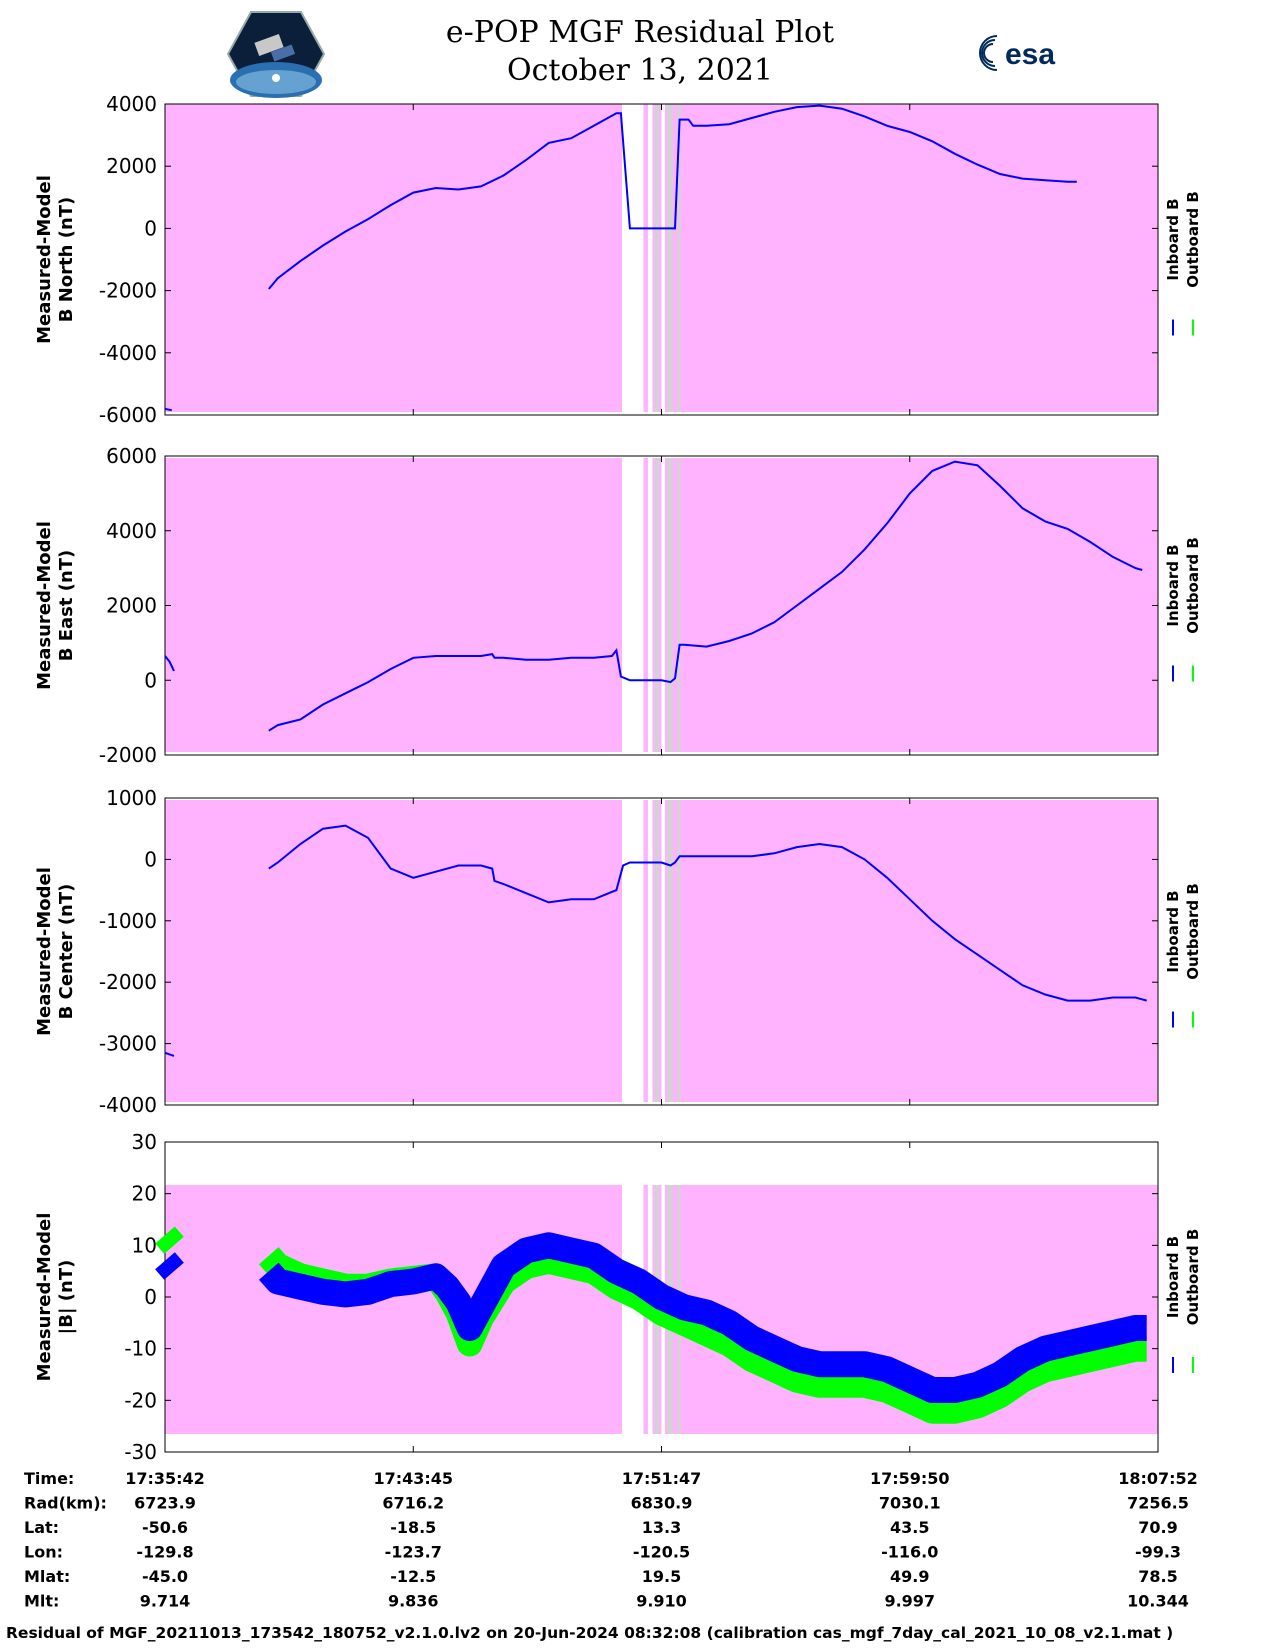 Image resolution: width=1275 pixels, height=1650 pixels. Describe the element at coordinates (909, 1552) in the screenshot. I see `info-cell: -116.0` at that location.